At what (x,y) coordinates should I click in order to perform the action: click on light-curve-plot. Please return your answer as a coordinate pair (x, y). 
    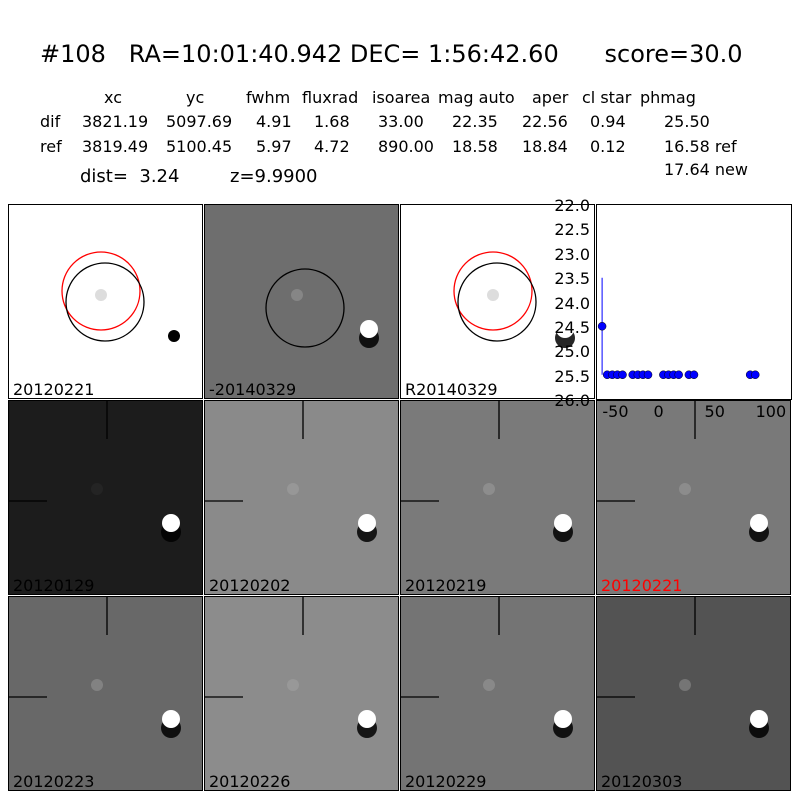
    Looking at the image, I should click on (694, 302).